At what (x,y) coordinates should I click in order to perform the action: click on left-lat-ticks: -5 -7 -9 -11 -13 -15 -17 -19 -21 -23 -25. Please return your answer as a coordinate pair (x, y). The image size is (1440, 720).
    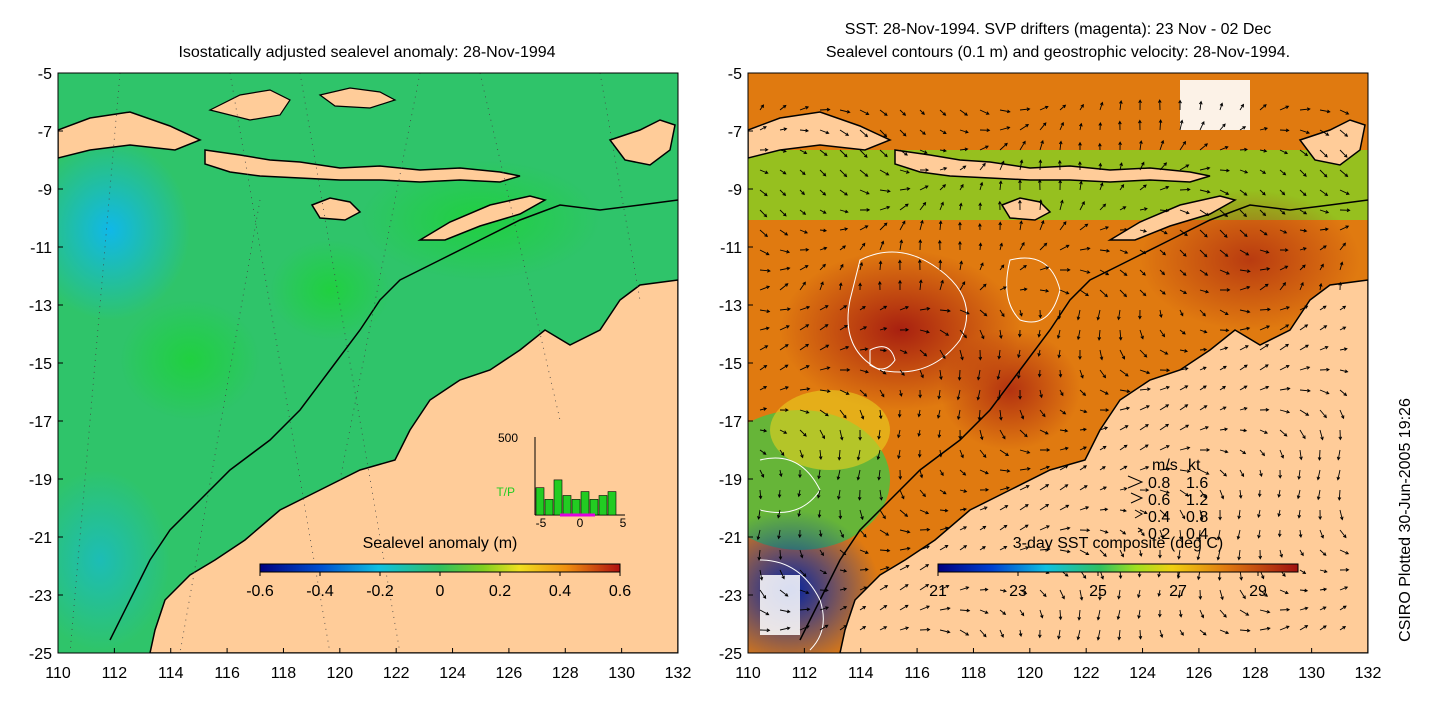
    Looking at the image, I should click on (46, 364).